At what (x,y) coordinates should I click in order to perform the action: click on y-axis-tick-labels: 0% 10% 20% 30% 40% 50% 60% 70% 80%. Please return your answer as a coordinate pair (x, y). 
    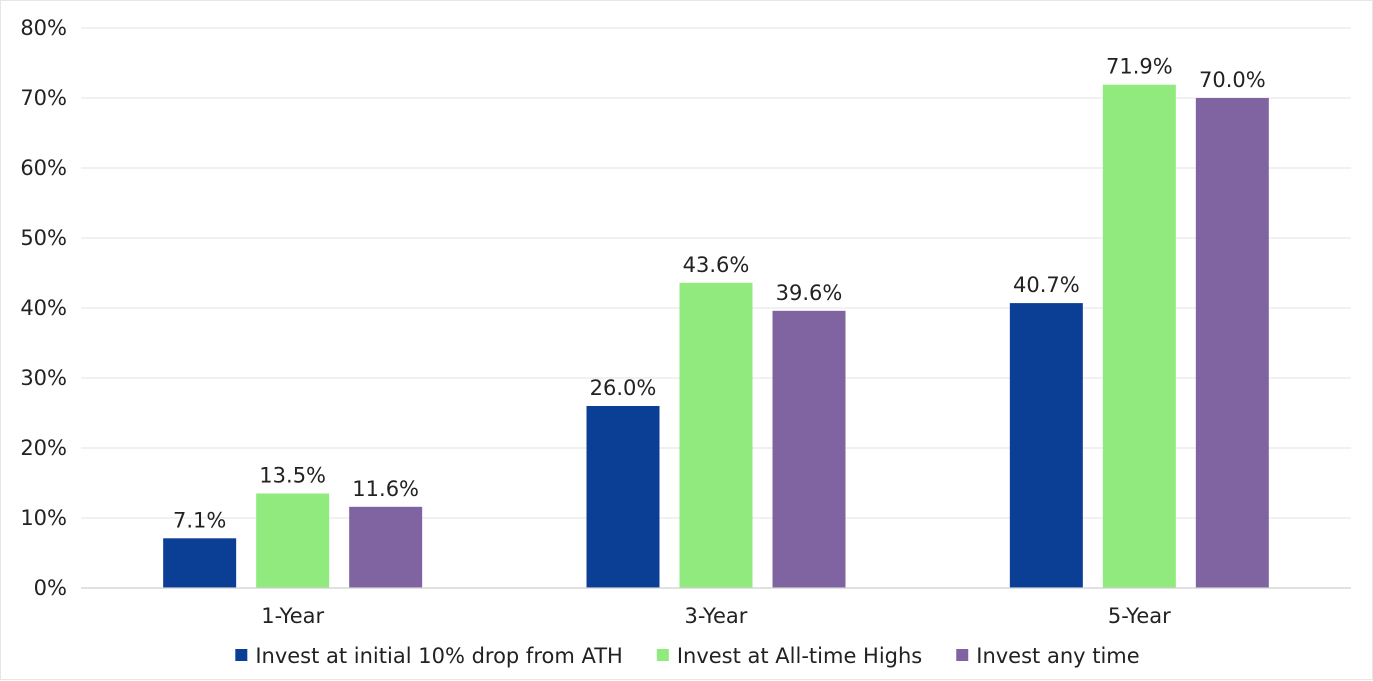
    Looking at the image, I should click on (43, 308).